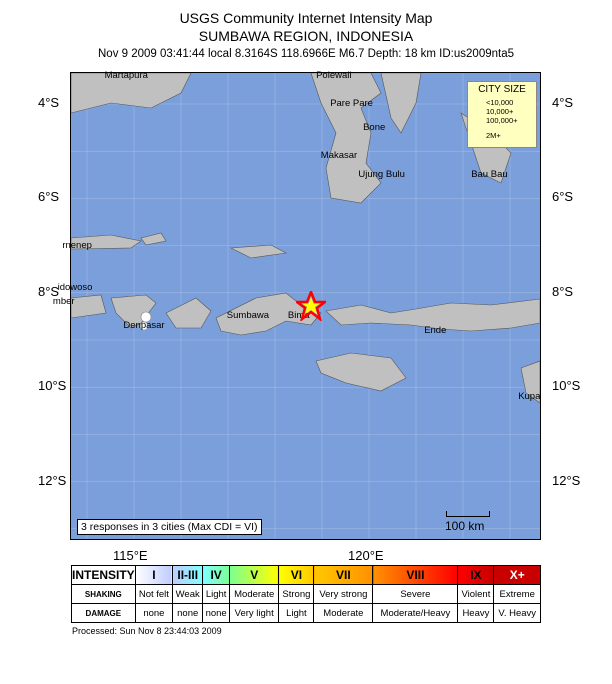 Image resolution: width=612 pixels, height=684 pixels. What do you see at coordinates (216, 594) in the screenshot?
I see `shaking-cell: Light` at bounding box center [216, 594].